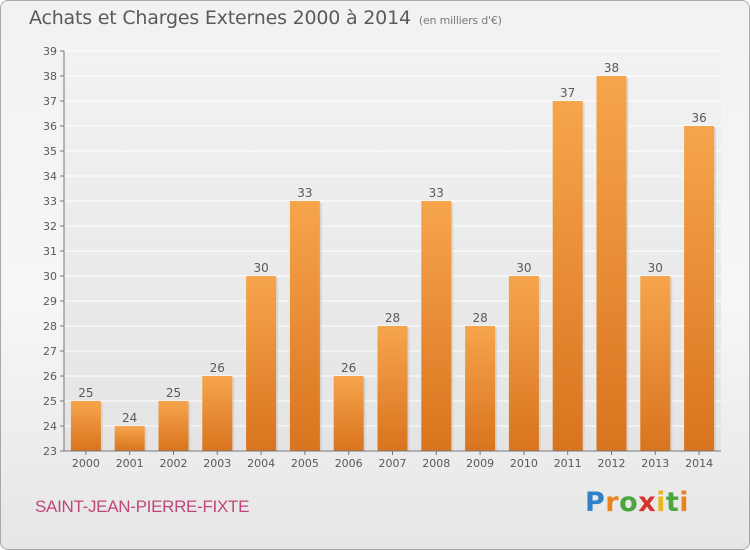 This screenshot has height=550, width=750. I want to click on bar-2012, so click(611, 263).